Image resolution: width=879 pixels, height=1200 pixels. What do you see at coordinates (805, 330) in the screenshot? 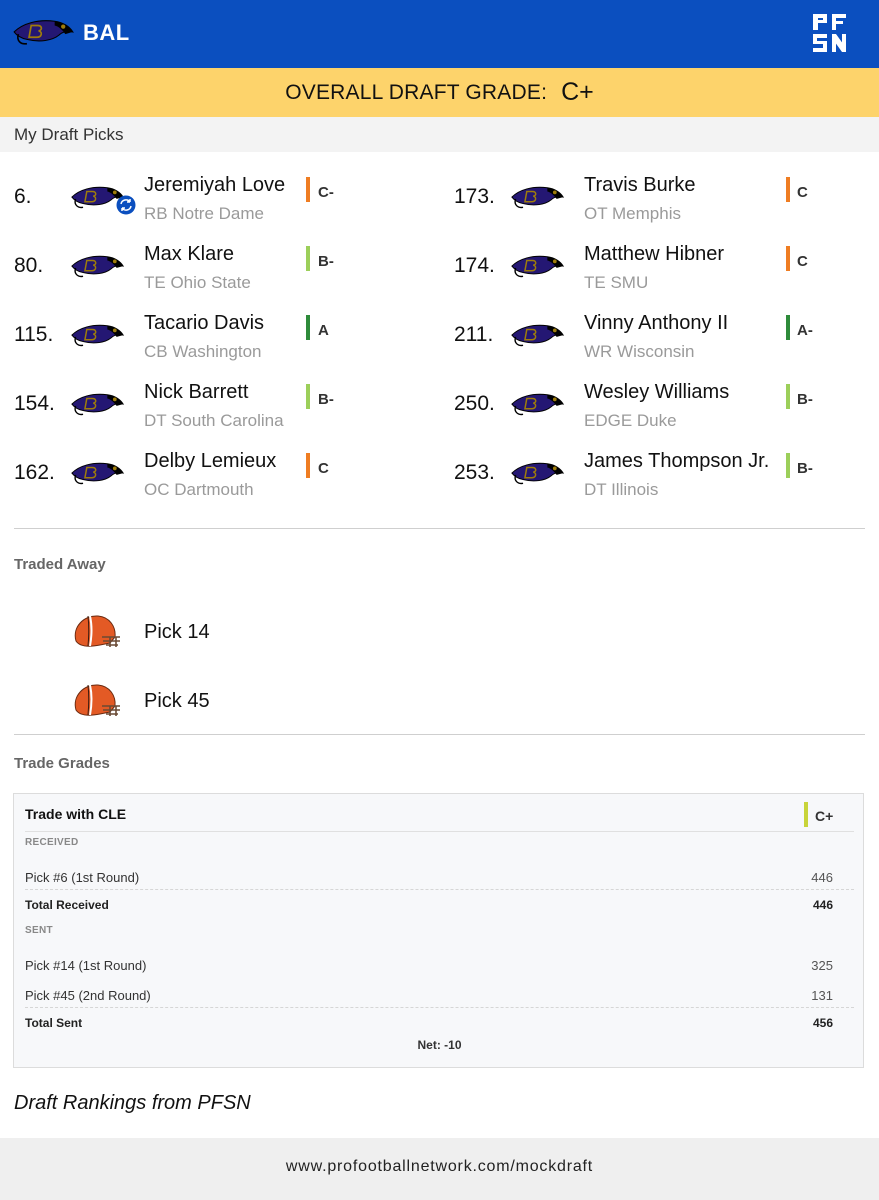
I see `pick-grade: A-` at bounding box center [805, 330].